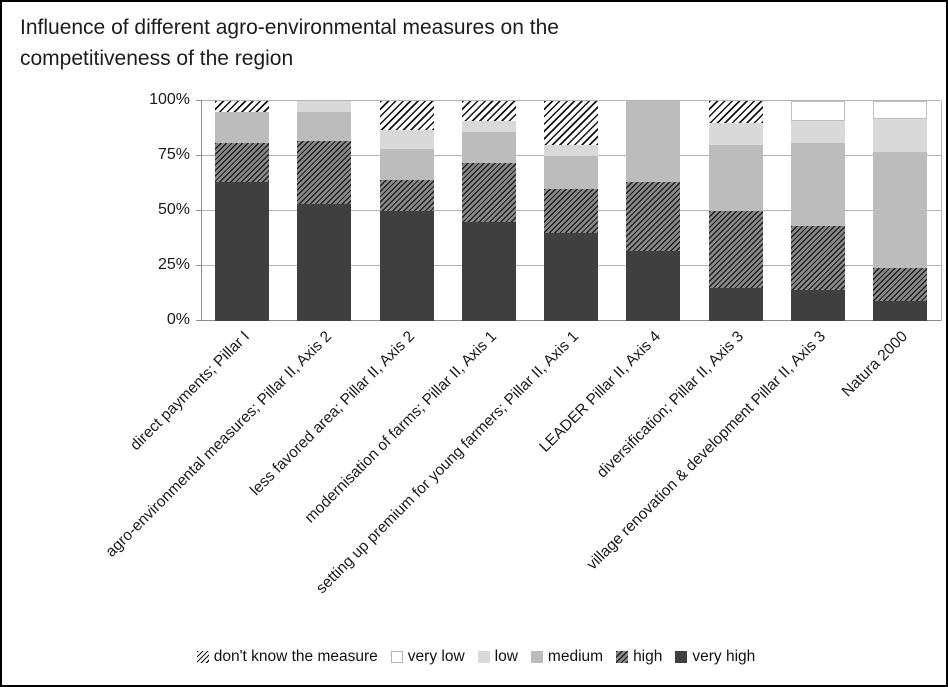 This screenshot has height=687, width=948. I want to click on legend-item: medium, so click(567, 657).